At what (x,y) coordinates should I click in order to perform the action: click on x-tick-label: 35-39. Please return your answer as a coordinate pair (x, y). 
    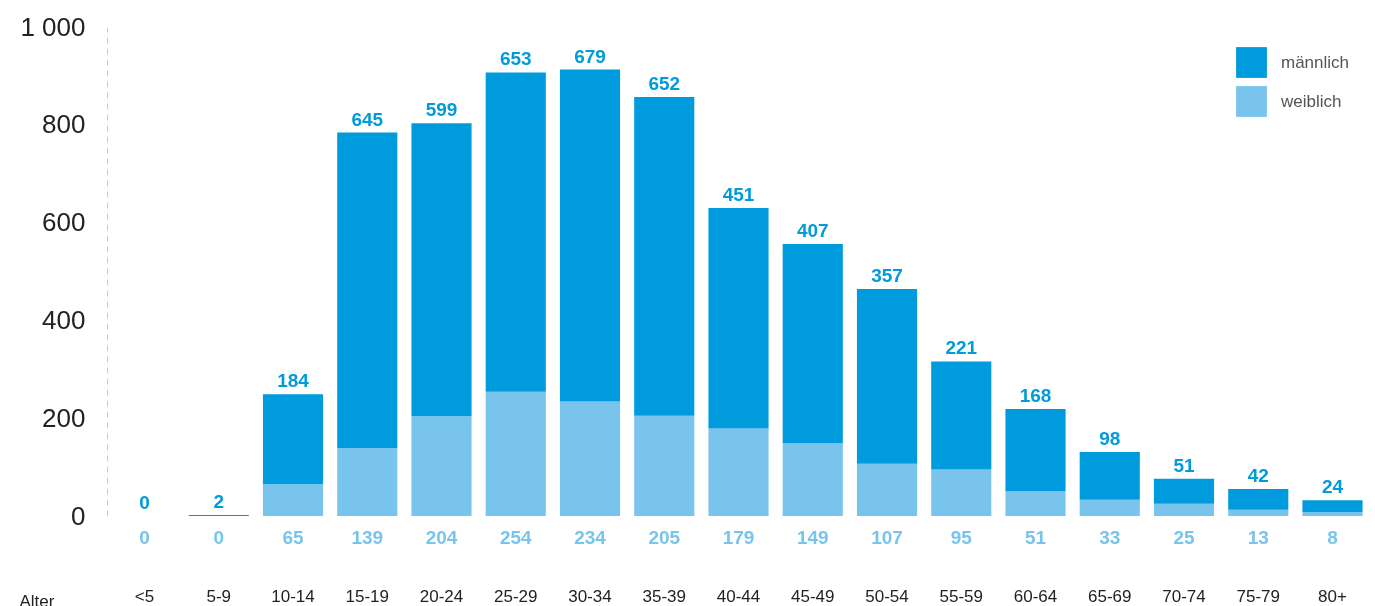
    Looking at the image, I should click on (664, 596).